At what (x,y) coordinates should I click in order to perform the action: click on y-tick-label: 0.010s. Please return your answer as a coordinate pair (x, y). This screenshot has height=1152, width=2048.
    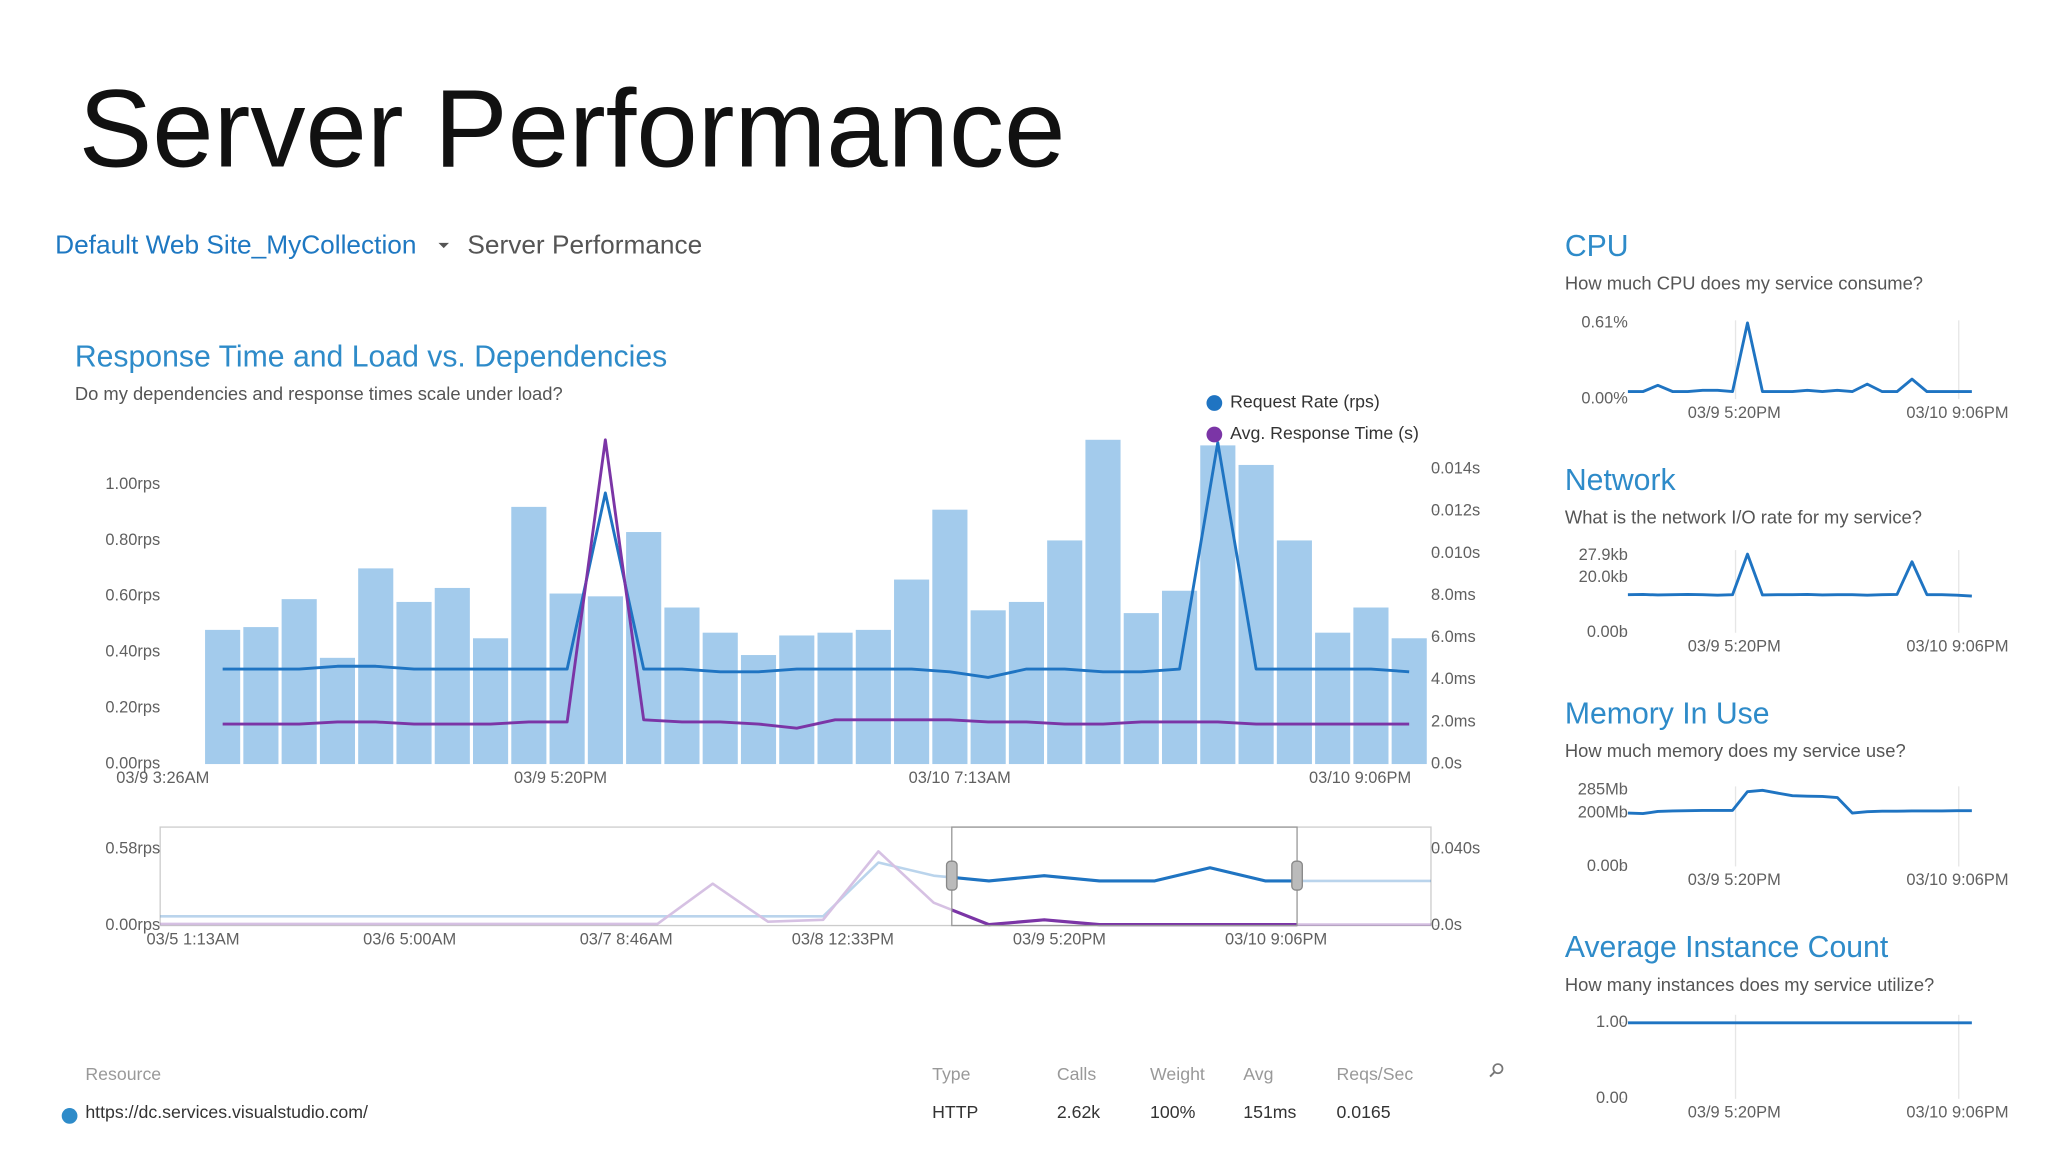
    Looking at the image, I should click on (1455, 553).